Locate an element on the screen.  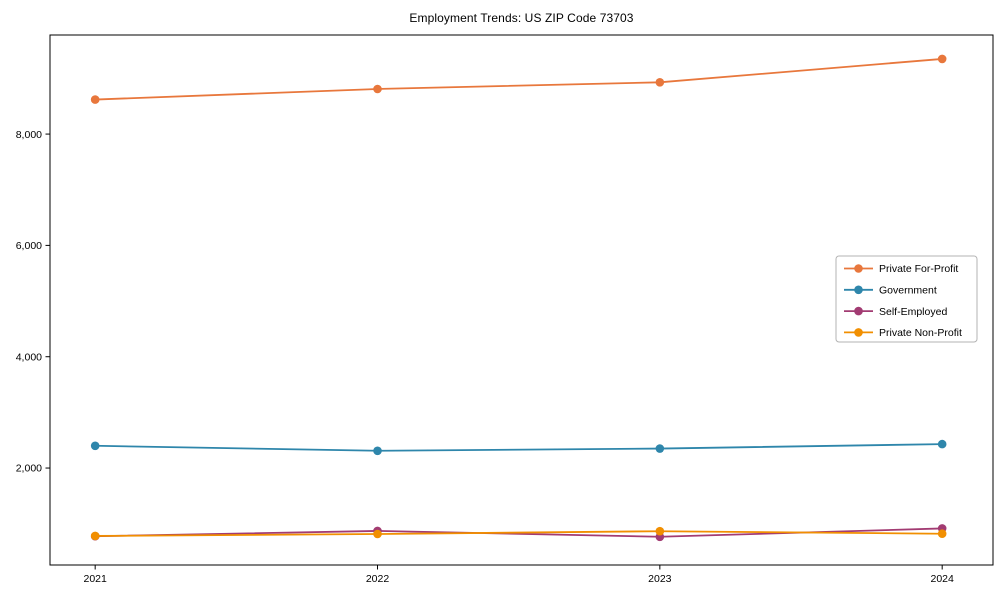
legend-entry-label: Private Non-Profit is located at coordinates (920, 333).